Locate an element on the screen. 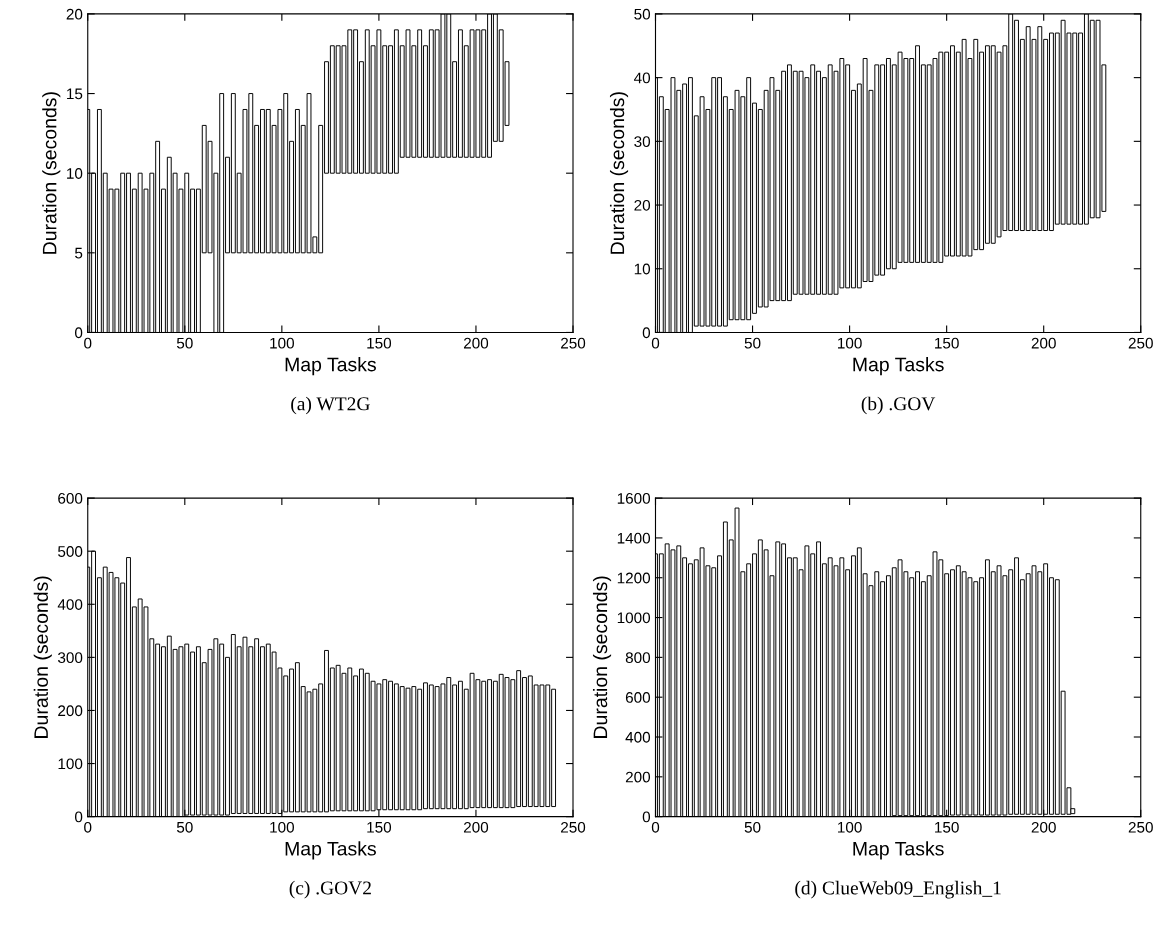  text: (c) .GOV2 is located at coordinates (330, 889).